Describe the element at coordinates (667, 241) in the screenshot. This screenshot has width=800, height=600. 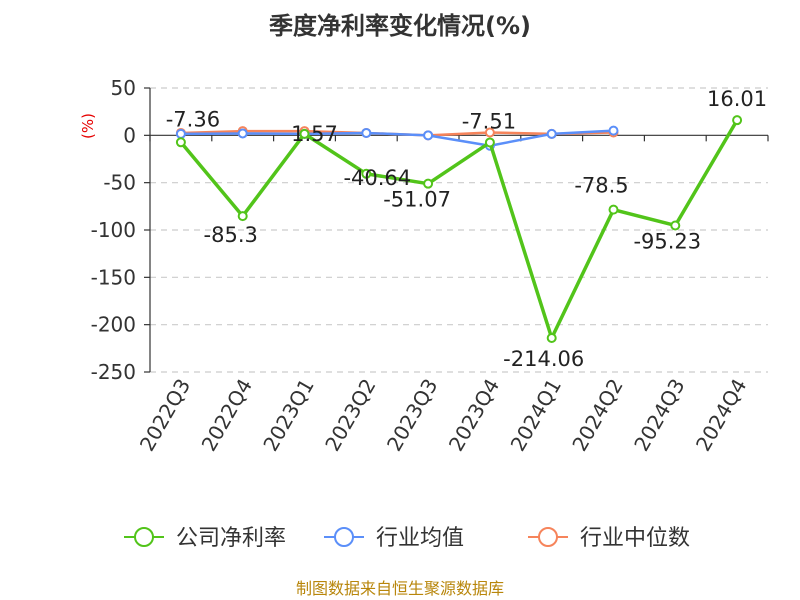
I see `data-label: -95.23` at that location.